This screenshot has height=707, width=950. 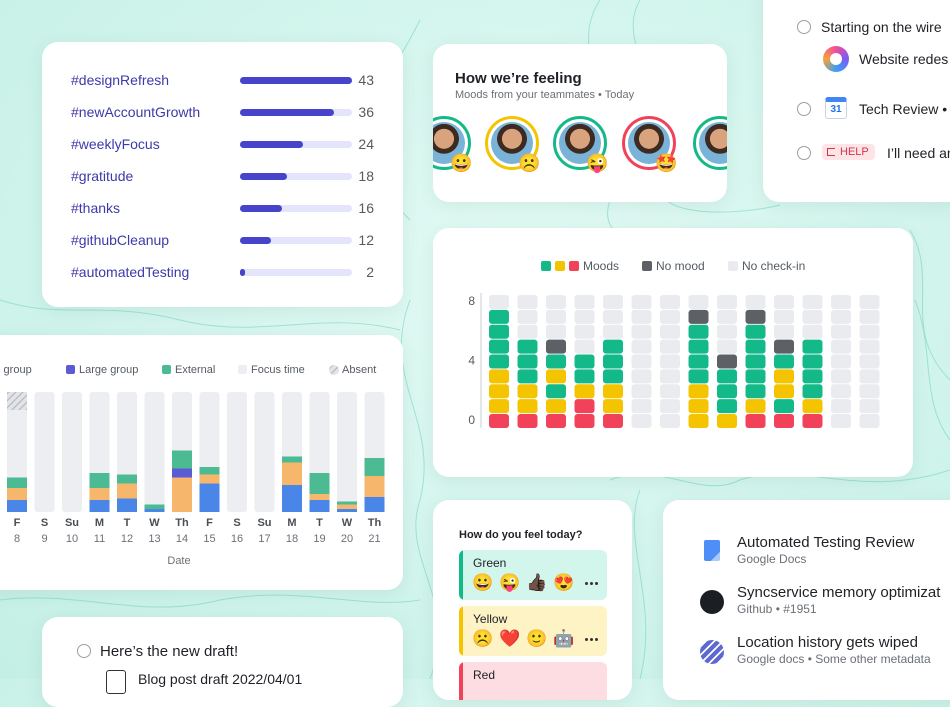 I want to click on emoji: 😀, so click(x=483, y=582).